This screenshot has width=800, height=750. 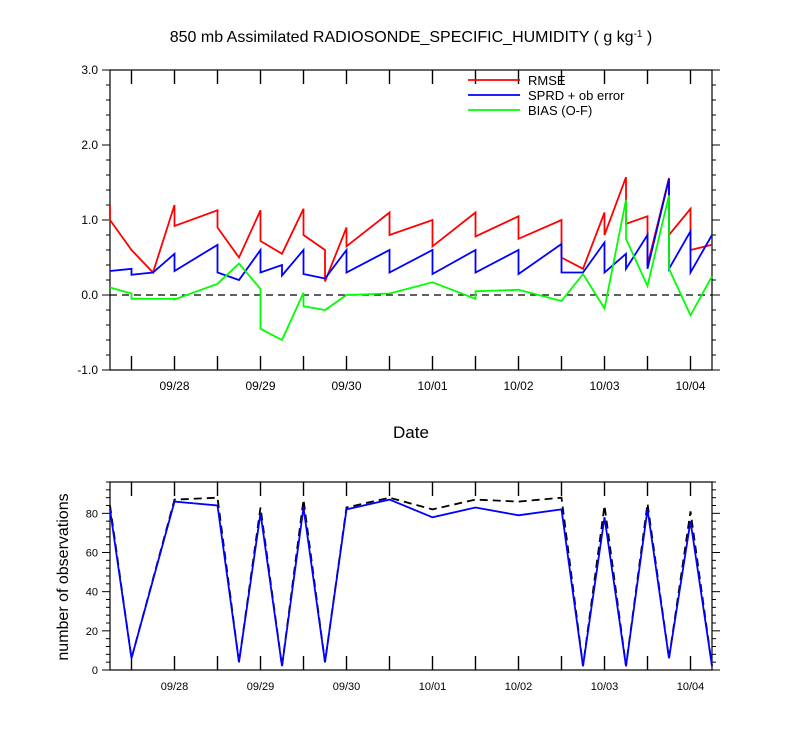 I want to click on top-series-line-sprd-ob-error, so click(x=411, y=230).